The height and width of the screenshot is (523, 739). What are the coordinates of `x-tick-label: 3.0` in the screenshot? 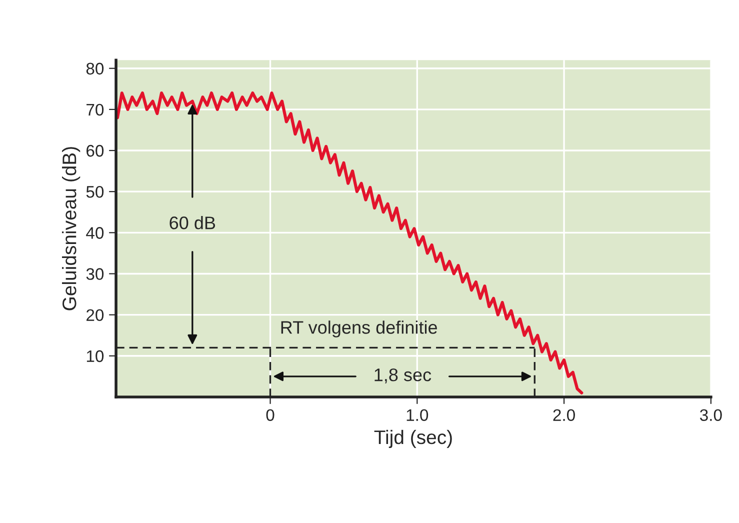 It's located at (711, 415).